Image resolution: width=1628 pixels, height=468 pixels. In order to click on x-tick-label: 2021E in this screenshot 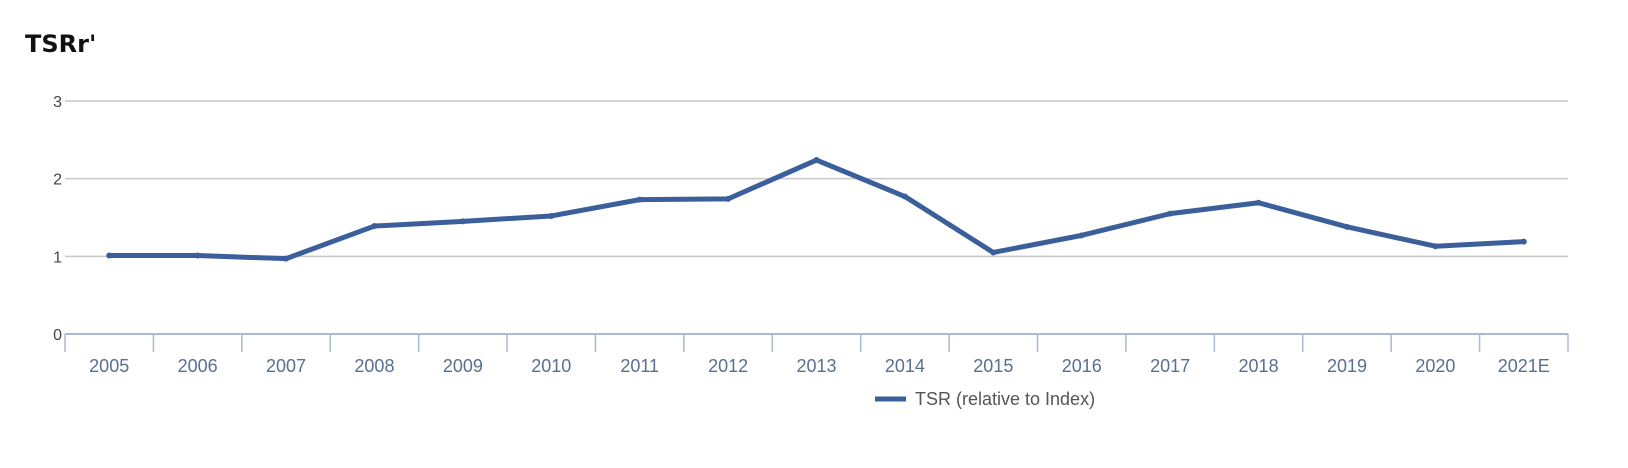, I will do `click(1524, 366)`.